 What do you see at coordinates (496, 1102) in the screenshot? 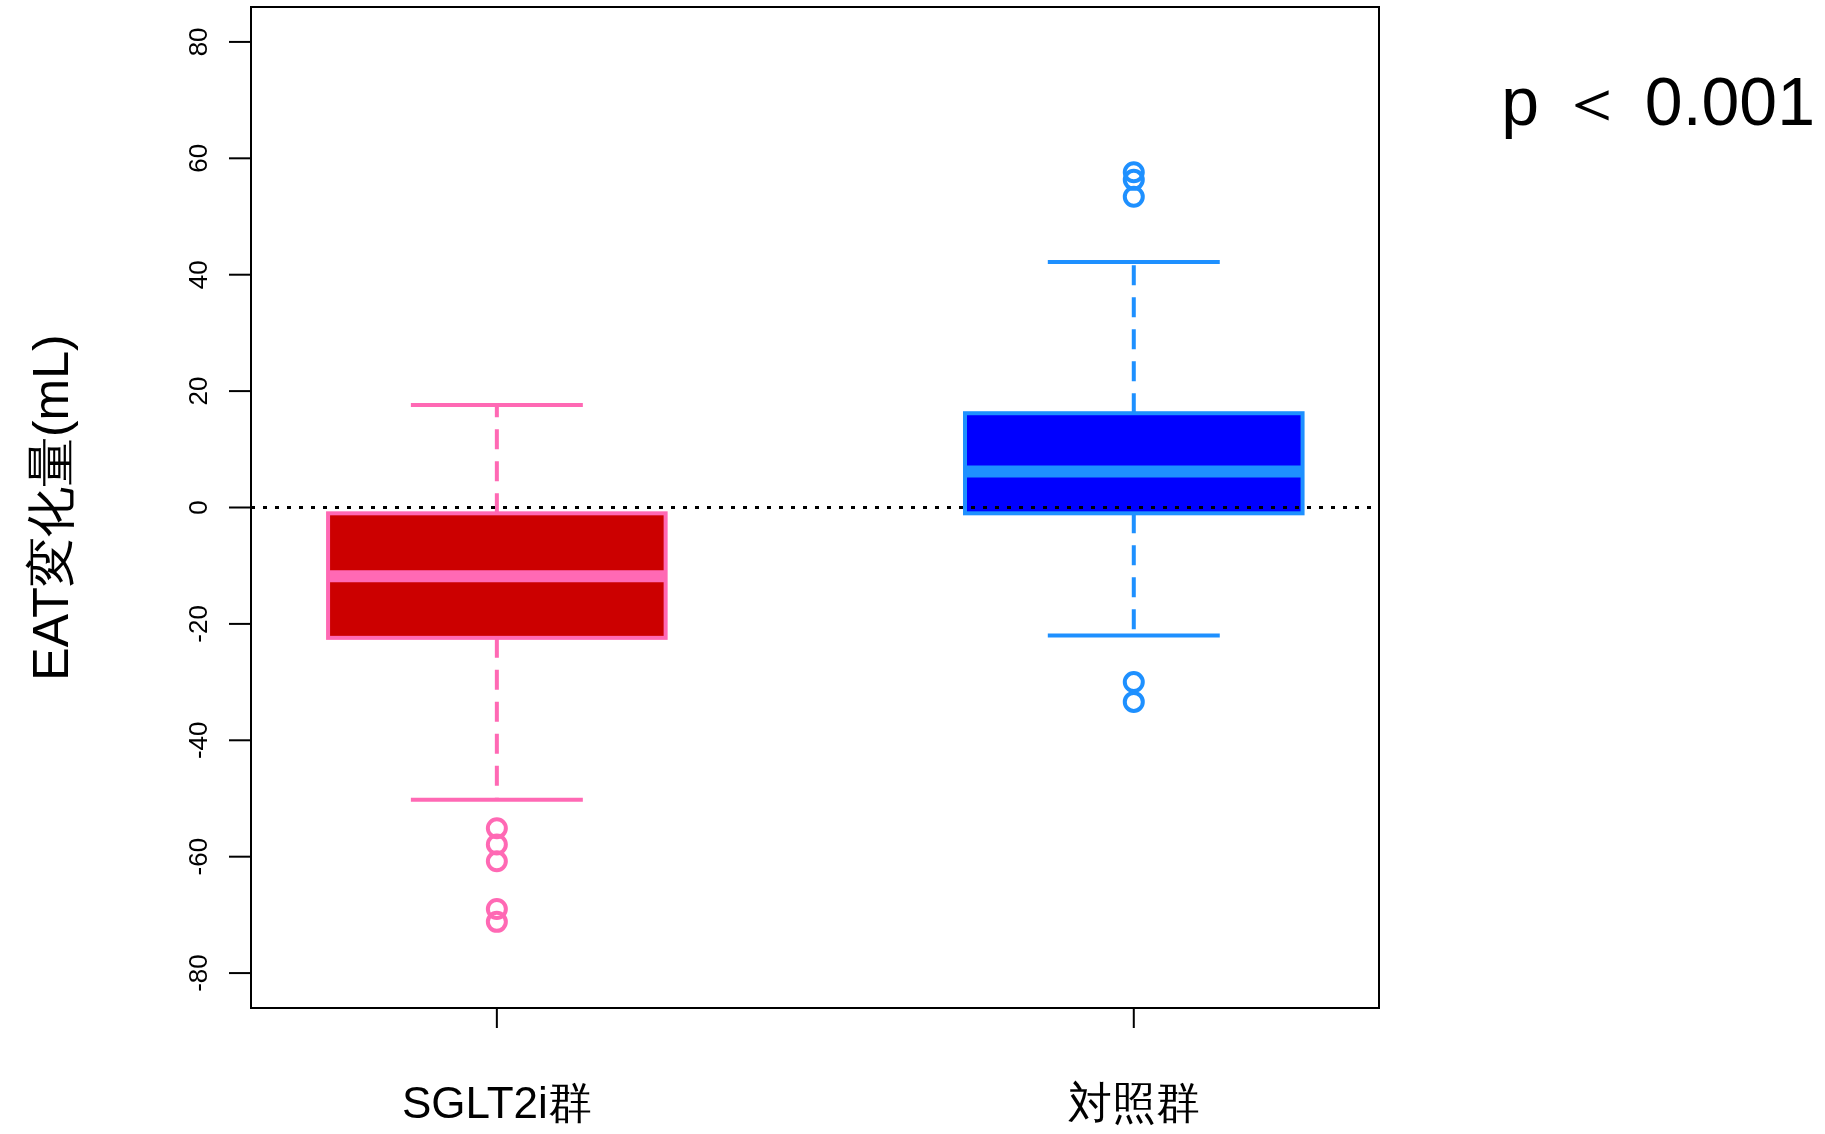
I see `x-tick-label: SGLT2i群` at bounding box center [496, 1102].